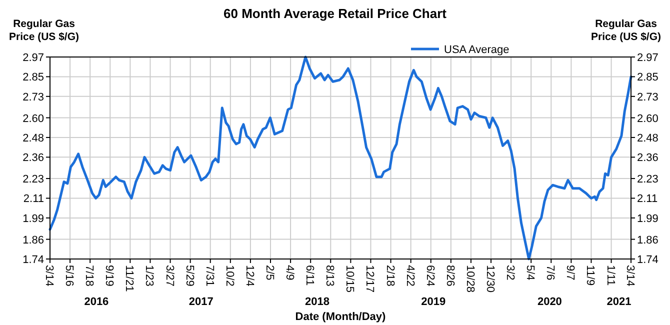 This screenshot has width=670, height=325. Describe the element at coordinates (96, 302) in the screenshot. I see `text: 2016` at that location.